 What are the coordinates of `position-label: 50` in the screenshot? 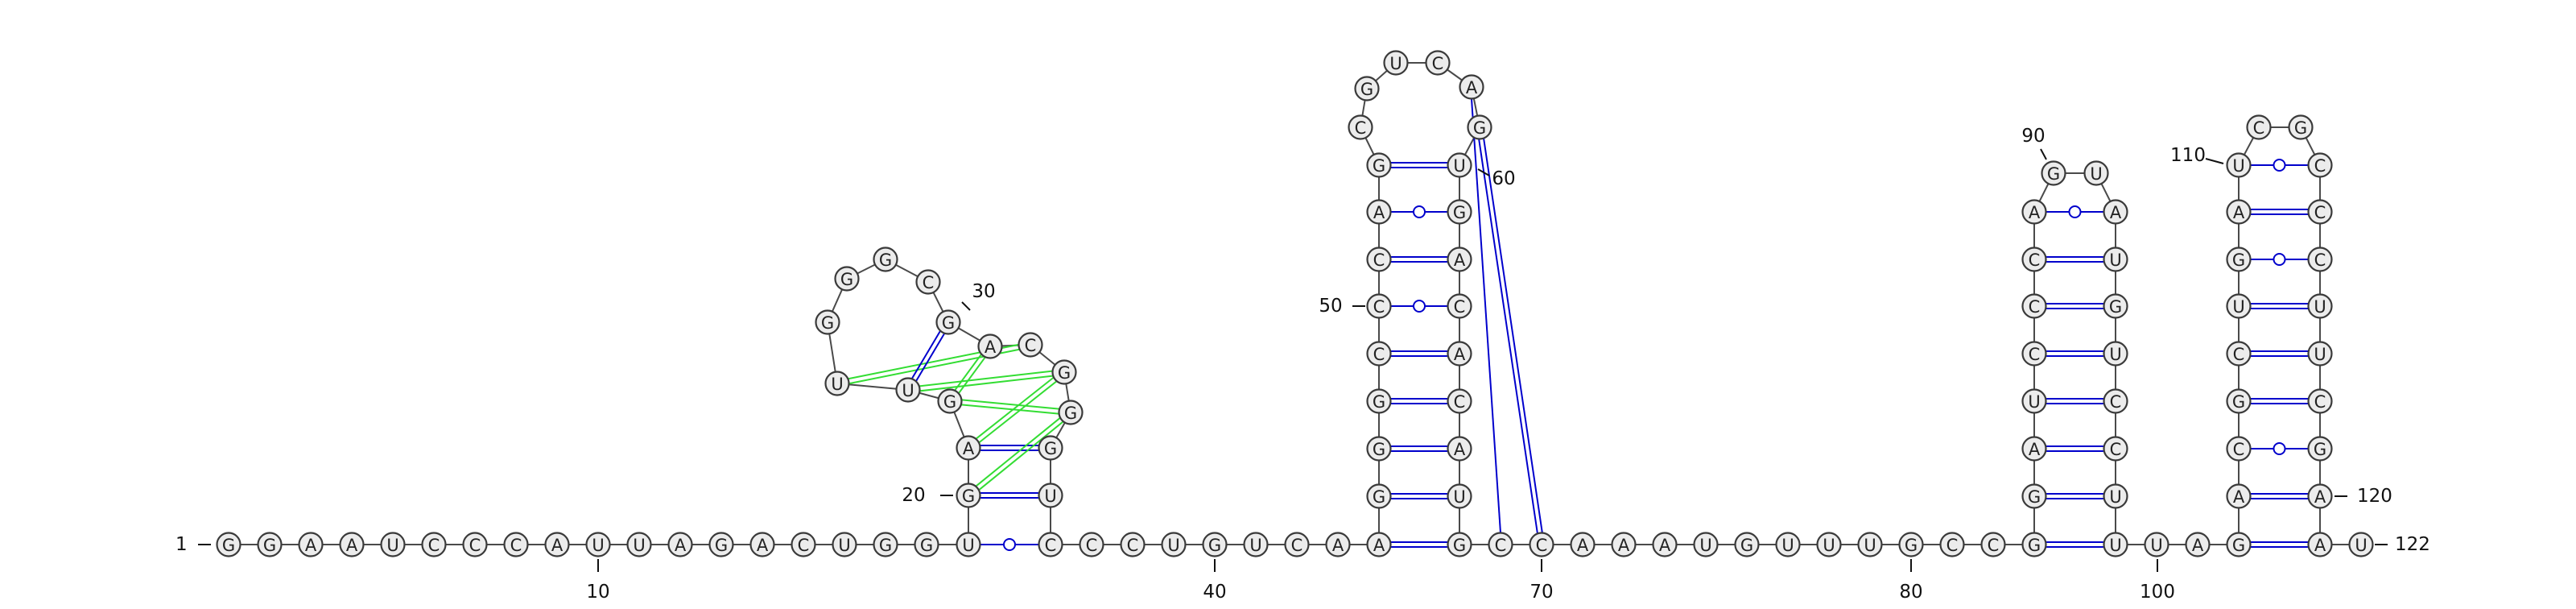 It's located at (1330, 306).